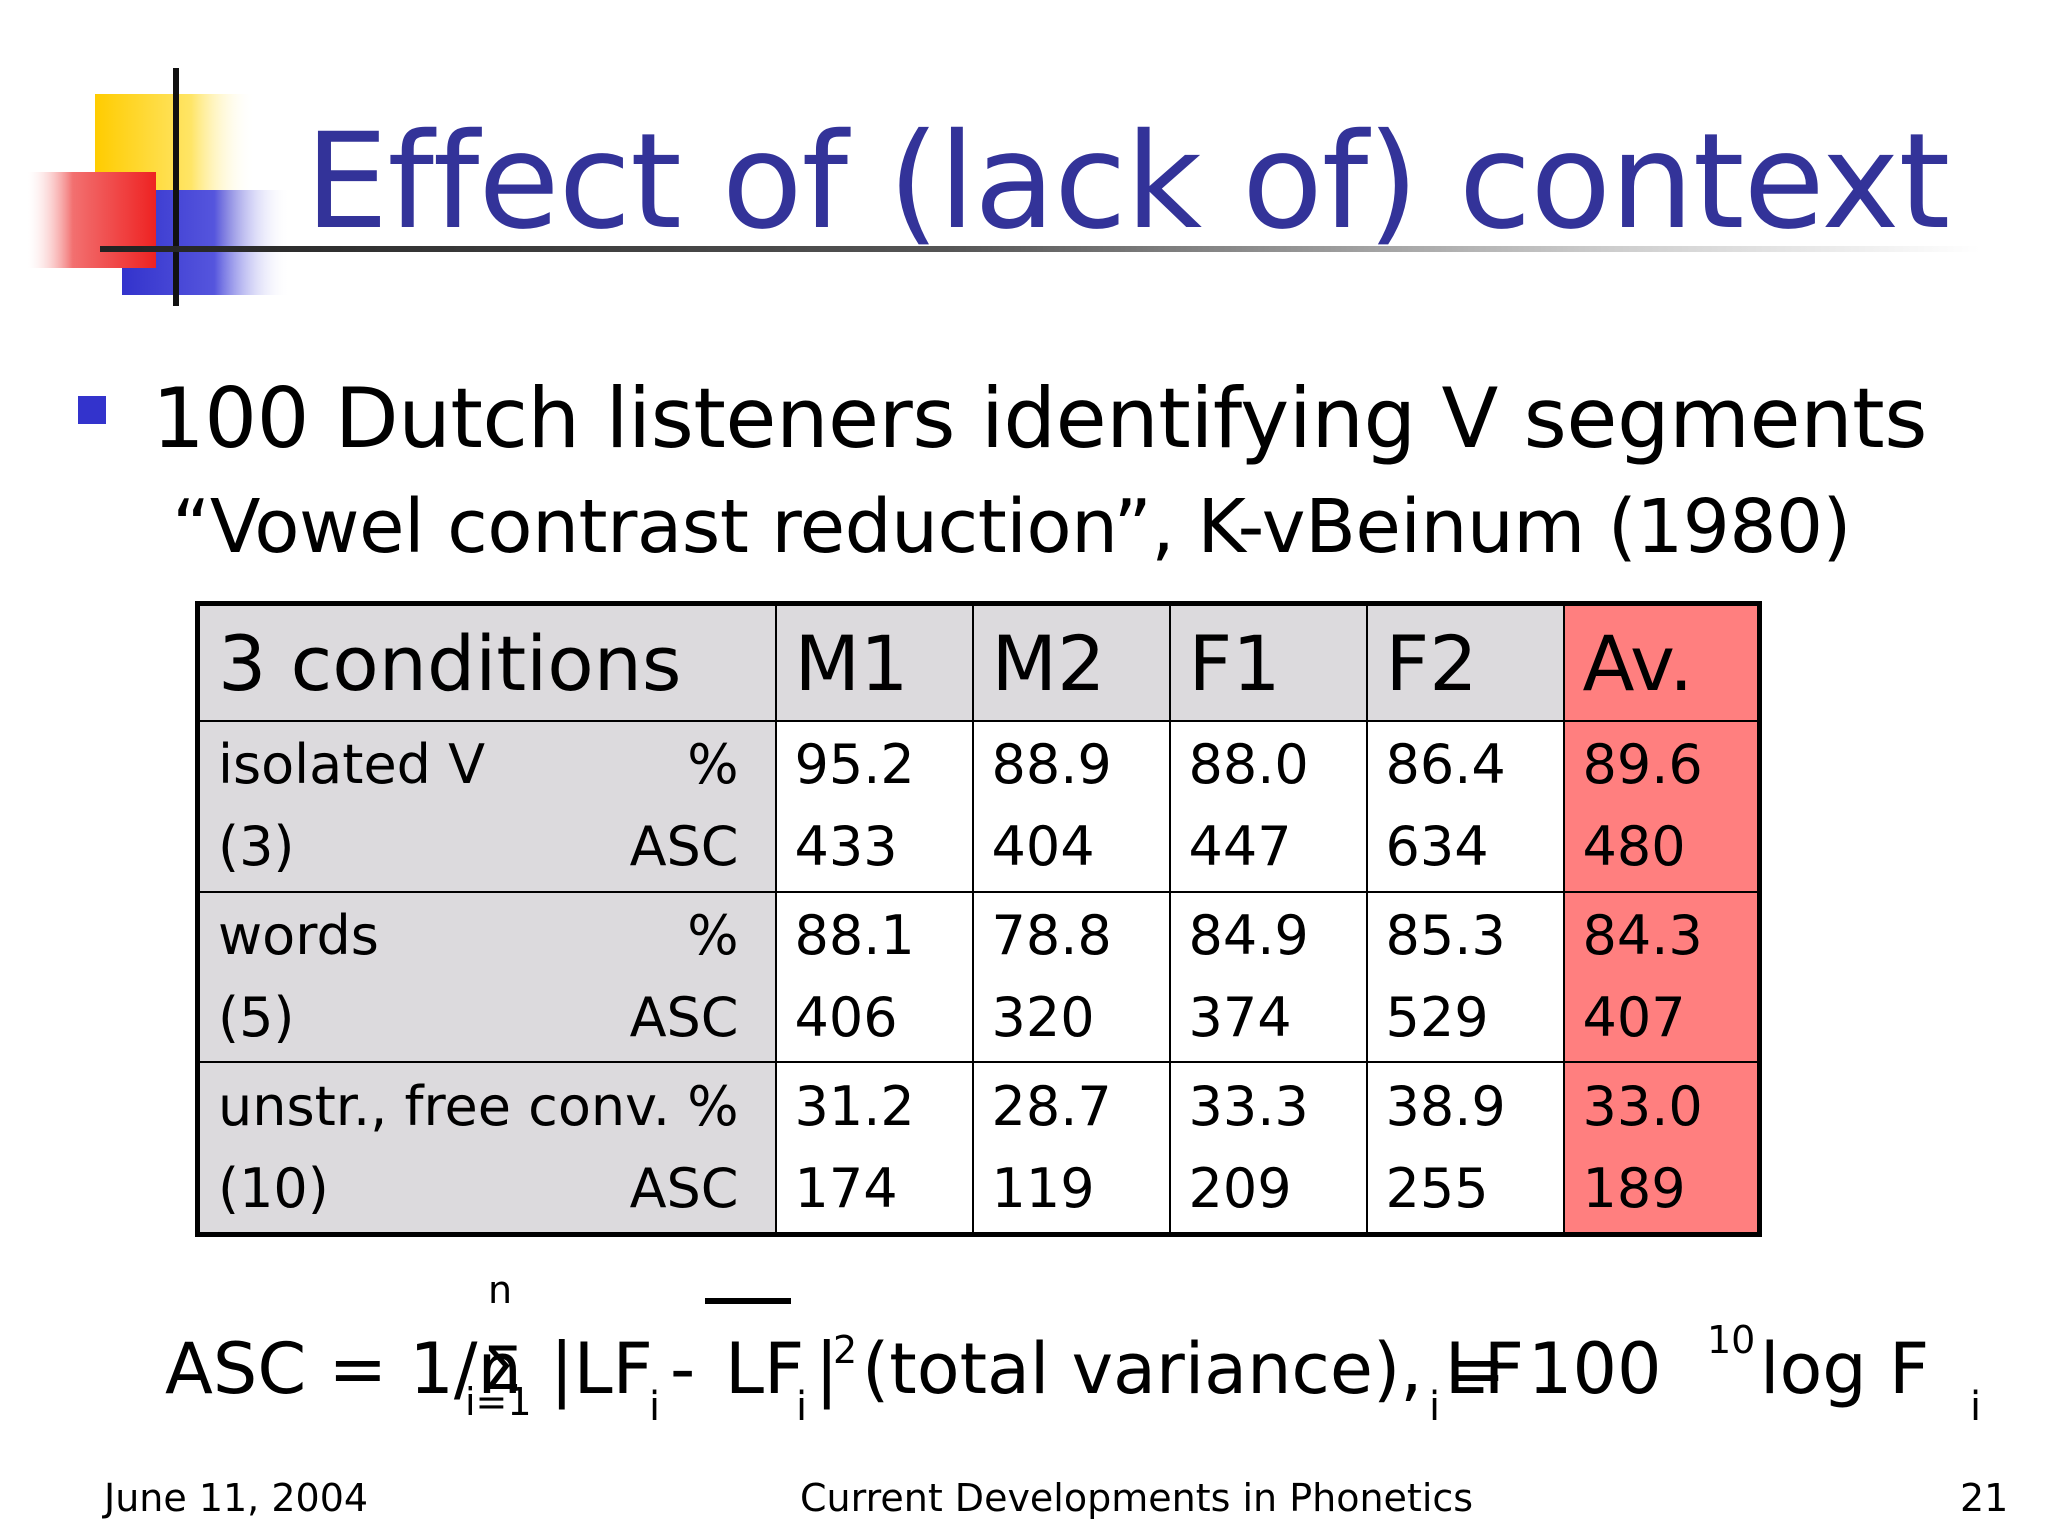 Image resolution: width=2048 pixels, height=1536 pixels. What do you see at coordinates (486, 1148) in the screenshot?
I see `condition-cell: unstr., free conv.% (10) ASC` at bounding box center [486, 1148].